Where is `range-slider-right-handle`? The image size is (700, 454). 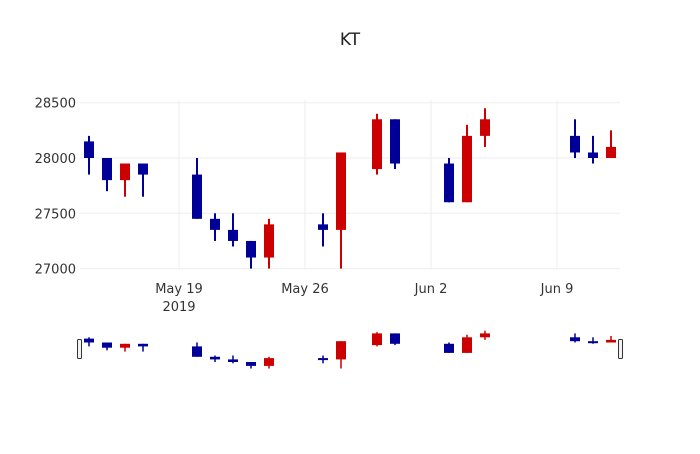 range-slider-right-handle is located at coordinates (620, 349).